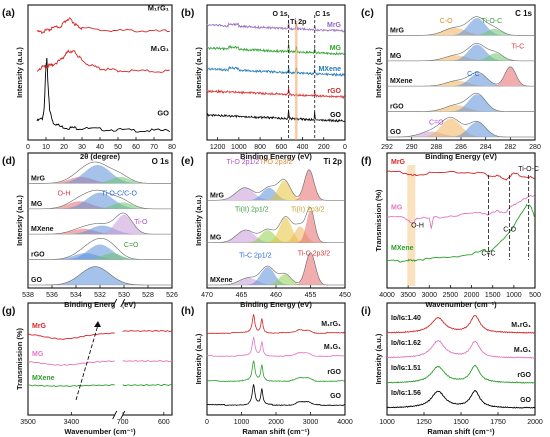 This screenshot has height=437, width=550. I want to click on annotation-o1s: O 1s, so click(279, 14).